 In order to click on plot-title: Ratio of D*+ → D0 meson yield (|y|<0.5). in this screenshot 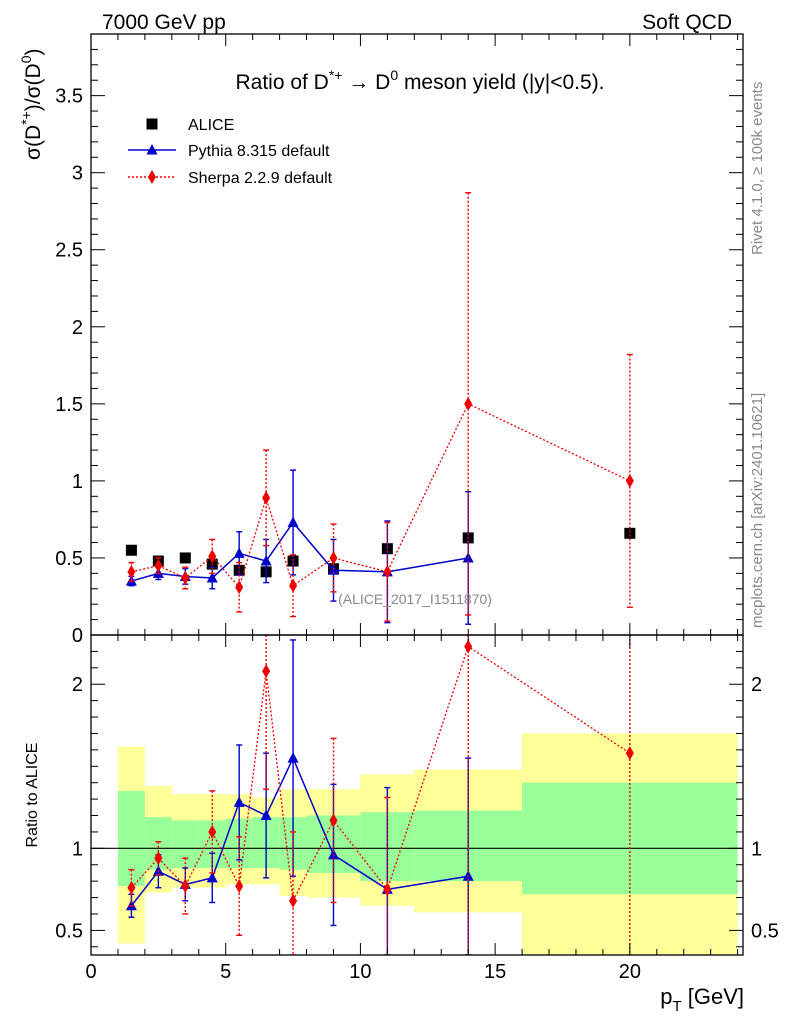, I will do `click(419, 80)`.